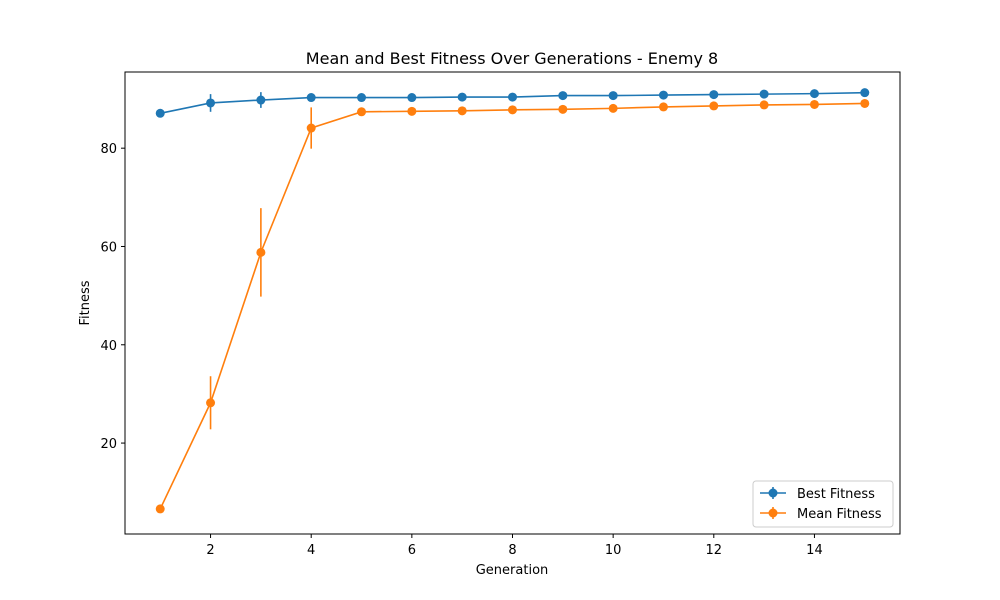  I want to click on y-tick-label: 80, so click(108, 149).